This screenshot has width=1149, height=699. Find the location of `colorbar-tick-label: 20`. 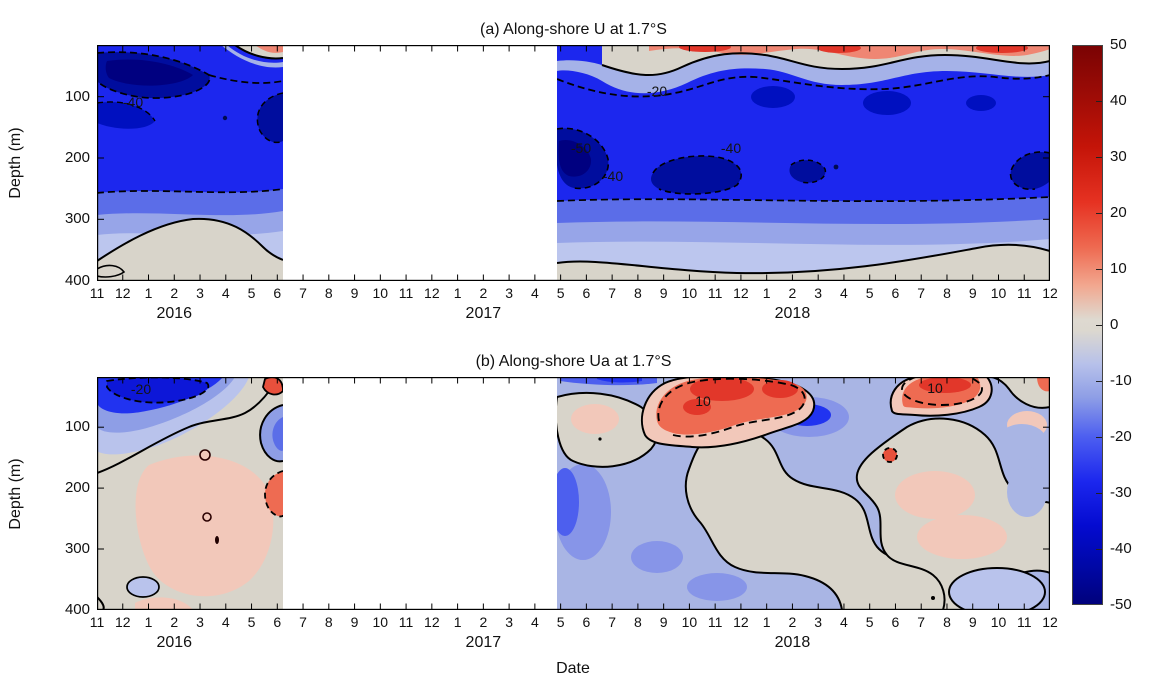

colorbar-tick-label: 20 is located at coordinates (1118, 212).